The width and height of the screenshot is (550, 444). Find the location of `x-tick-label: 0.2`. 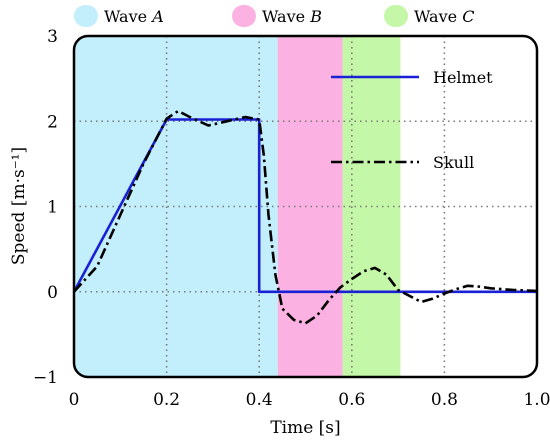

x-tick-label: 0.2 is located at coordinates (166, 400).